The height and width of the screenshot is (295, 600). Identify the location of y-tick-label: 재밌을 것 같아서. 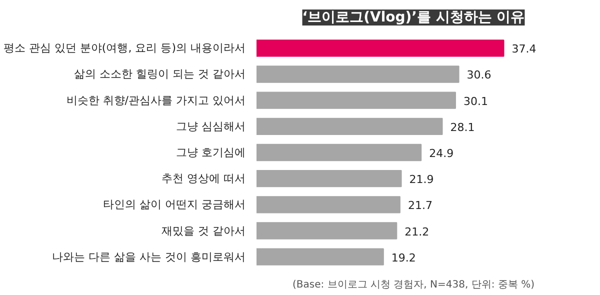
(204, 231).